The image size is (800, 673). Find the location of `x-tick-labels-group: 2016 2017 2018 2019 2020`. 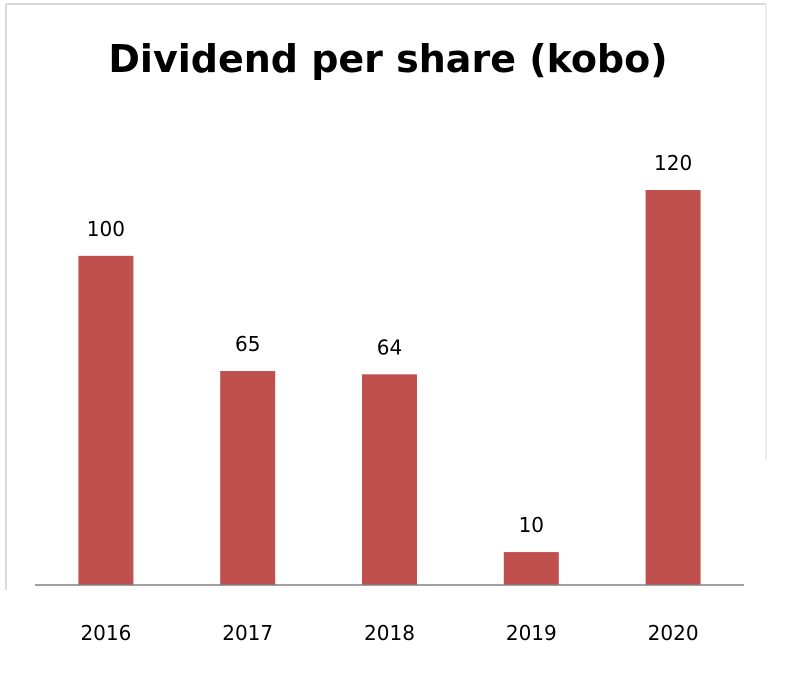

x-tick-labels-group: 2016 2017 2018 2019 2020 is located at coordinates (389, 633).